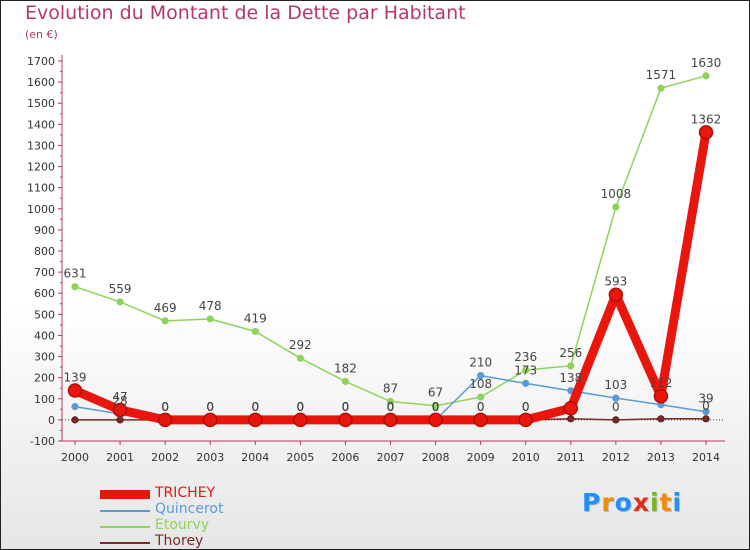  Describe the element at coordinates (44, 399) in the screenshot. I see `y-tick-label: 100` at that location.